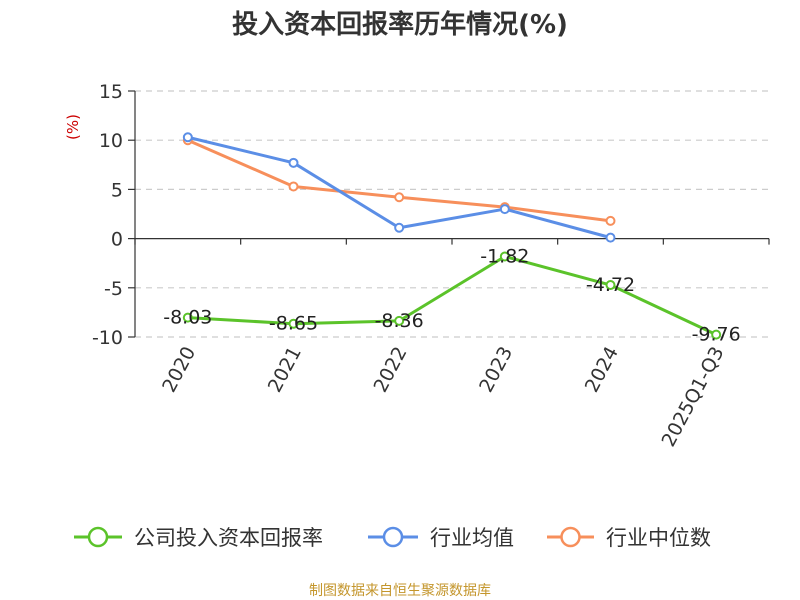  I want to click on data-label: -8.65, so click(293, 324).